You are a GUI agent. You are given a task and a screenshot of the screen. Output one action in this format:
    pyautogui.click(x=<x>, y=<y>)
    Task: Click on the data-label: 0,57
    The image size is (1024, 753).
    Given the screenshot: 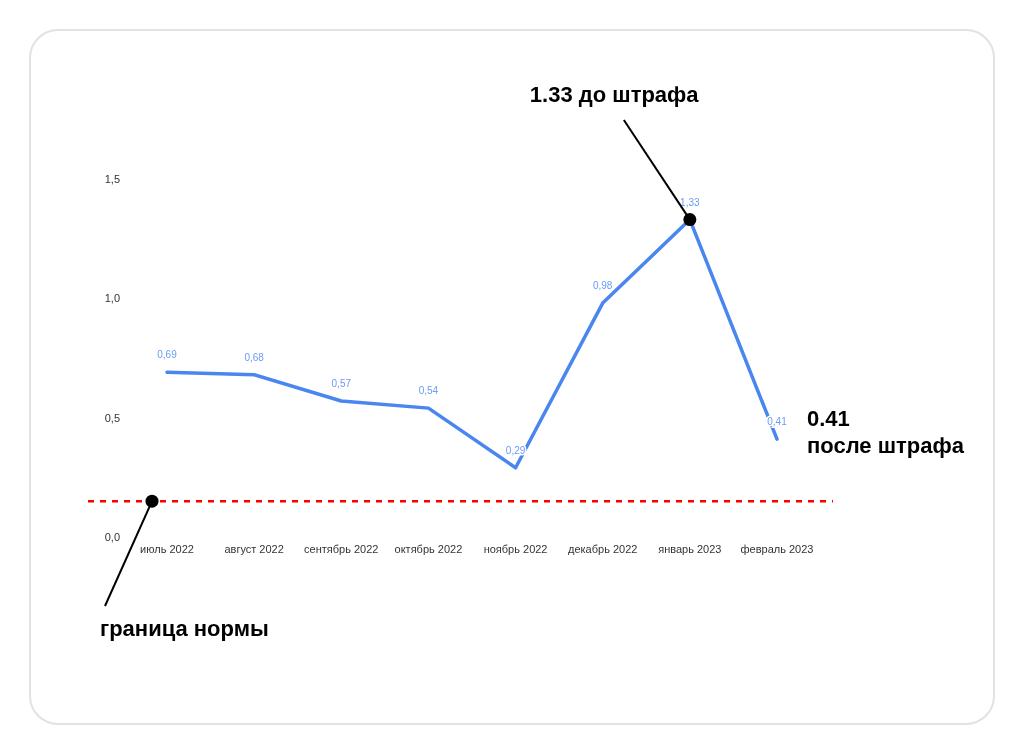 What is the action you would take?
    pyautogui.click(x=341, y=383)
    